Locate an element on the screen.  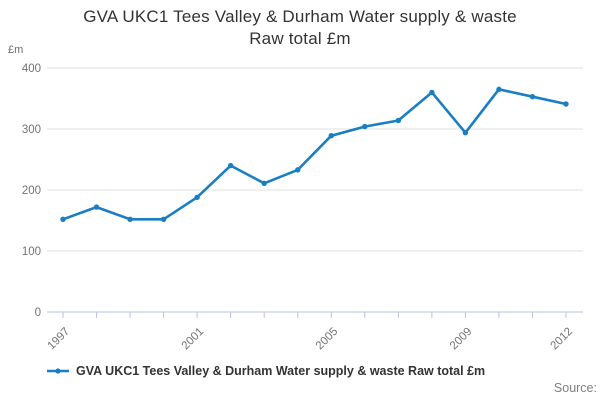
x-tick-label: 2012 is located at coordinates (562, 339).